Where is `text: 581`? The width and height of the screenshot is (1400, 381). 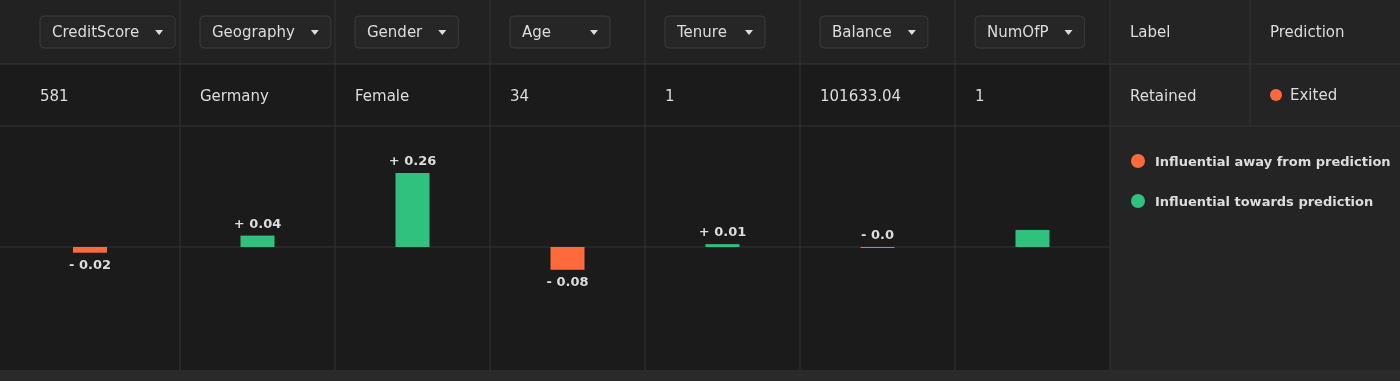 text: 581 is located at coordinates (54, 96).